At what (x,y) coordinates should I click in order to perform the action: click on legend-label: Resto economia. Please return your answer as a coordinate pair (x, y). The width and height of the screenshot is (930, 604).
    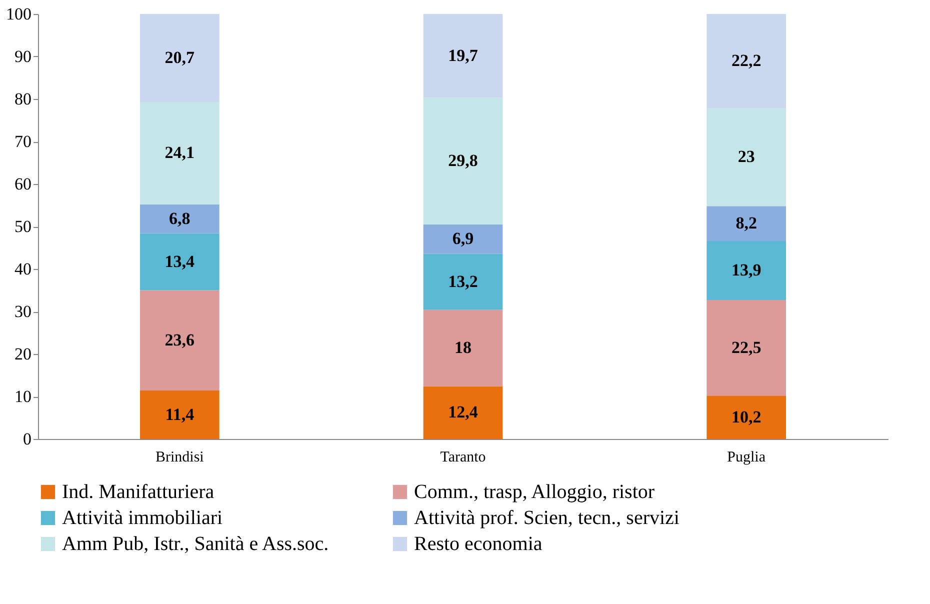
    Looking at the image, I should click on (478, 544).